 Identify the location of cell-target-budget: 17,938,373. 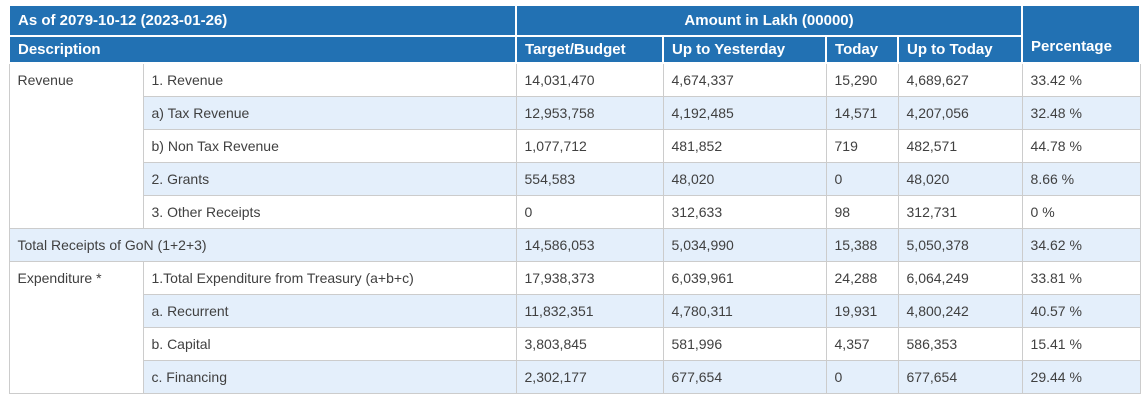
(589, 278).